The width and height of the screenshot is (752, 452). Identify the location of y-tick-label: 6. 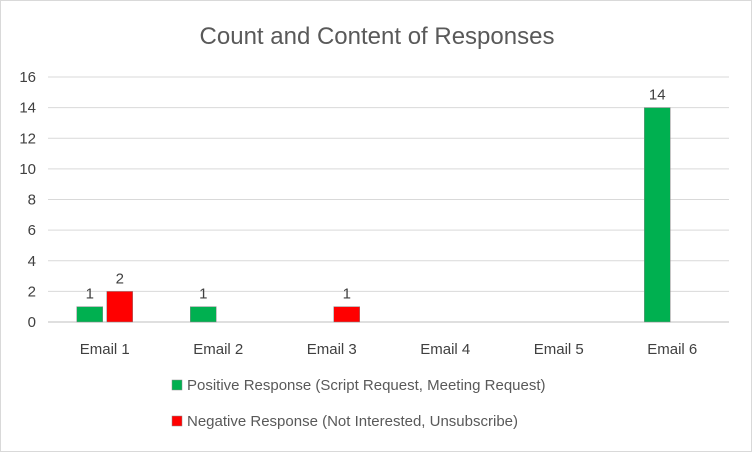
(32, 230).